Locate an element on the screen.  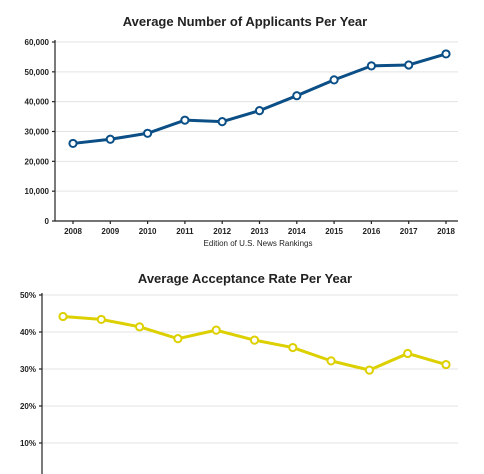
y-tick-label: 50,000 is located at coordinates (37, 72).